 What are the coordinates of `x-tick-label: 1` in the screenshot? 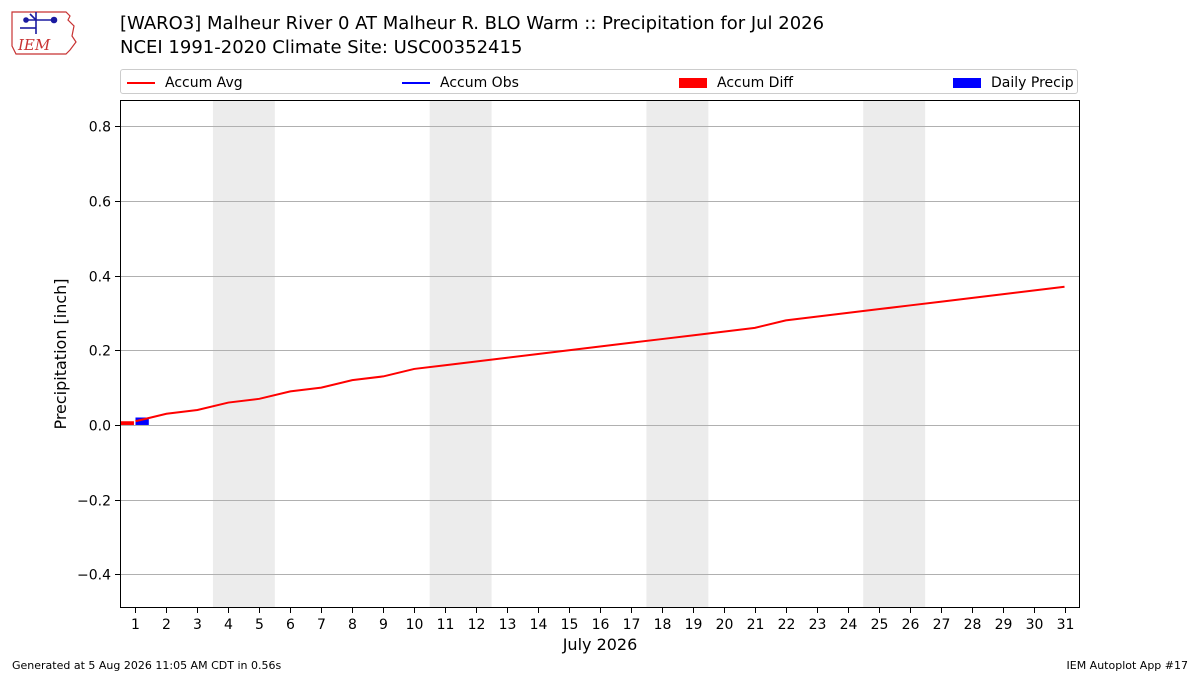 It's located at (135, 625).